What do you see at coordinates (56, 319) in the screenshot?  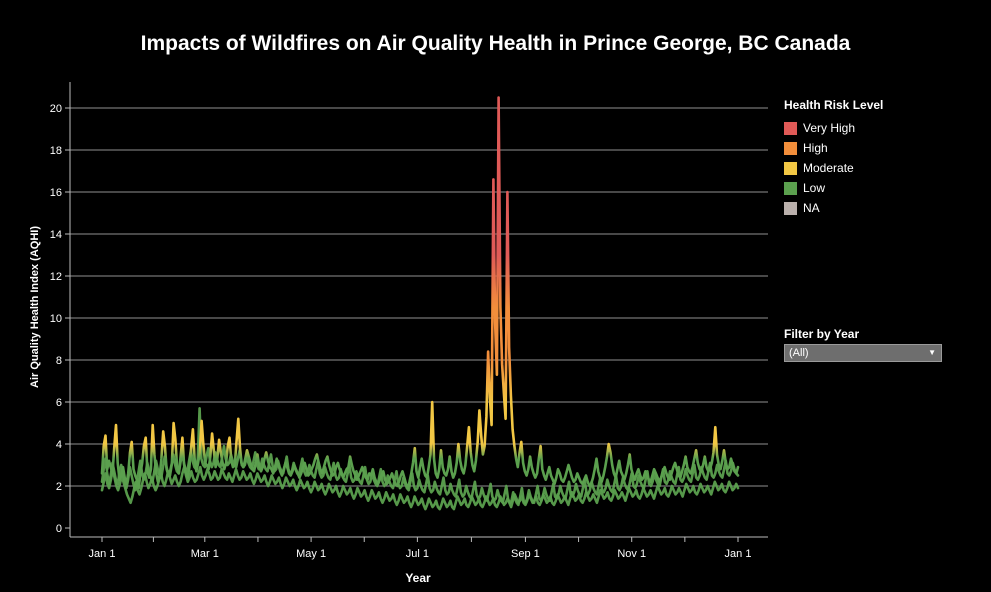 I see `y-tick-label: 10` at bounding box center [56, 319].